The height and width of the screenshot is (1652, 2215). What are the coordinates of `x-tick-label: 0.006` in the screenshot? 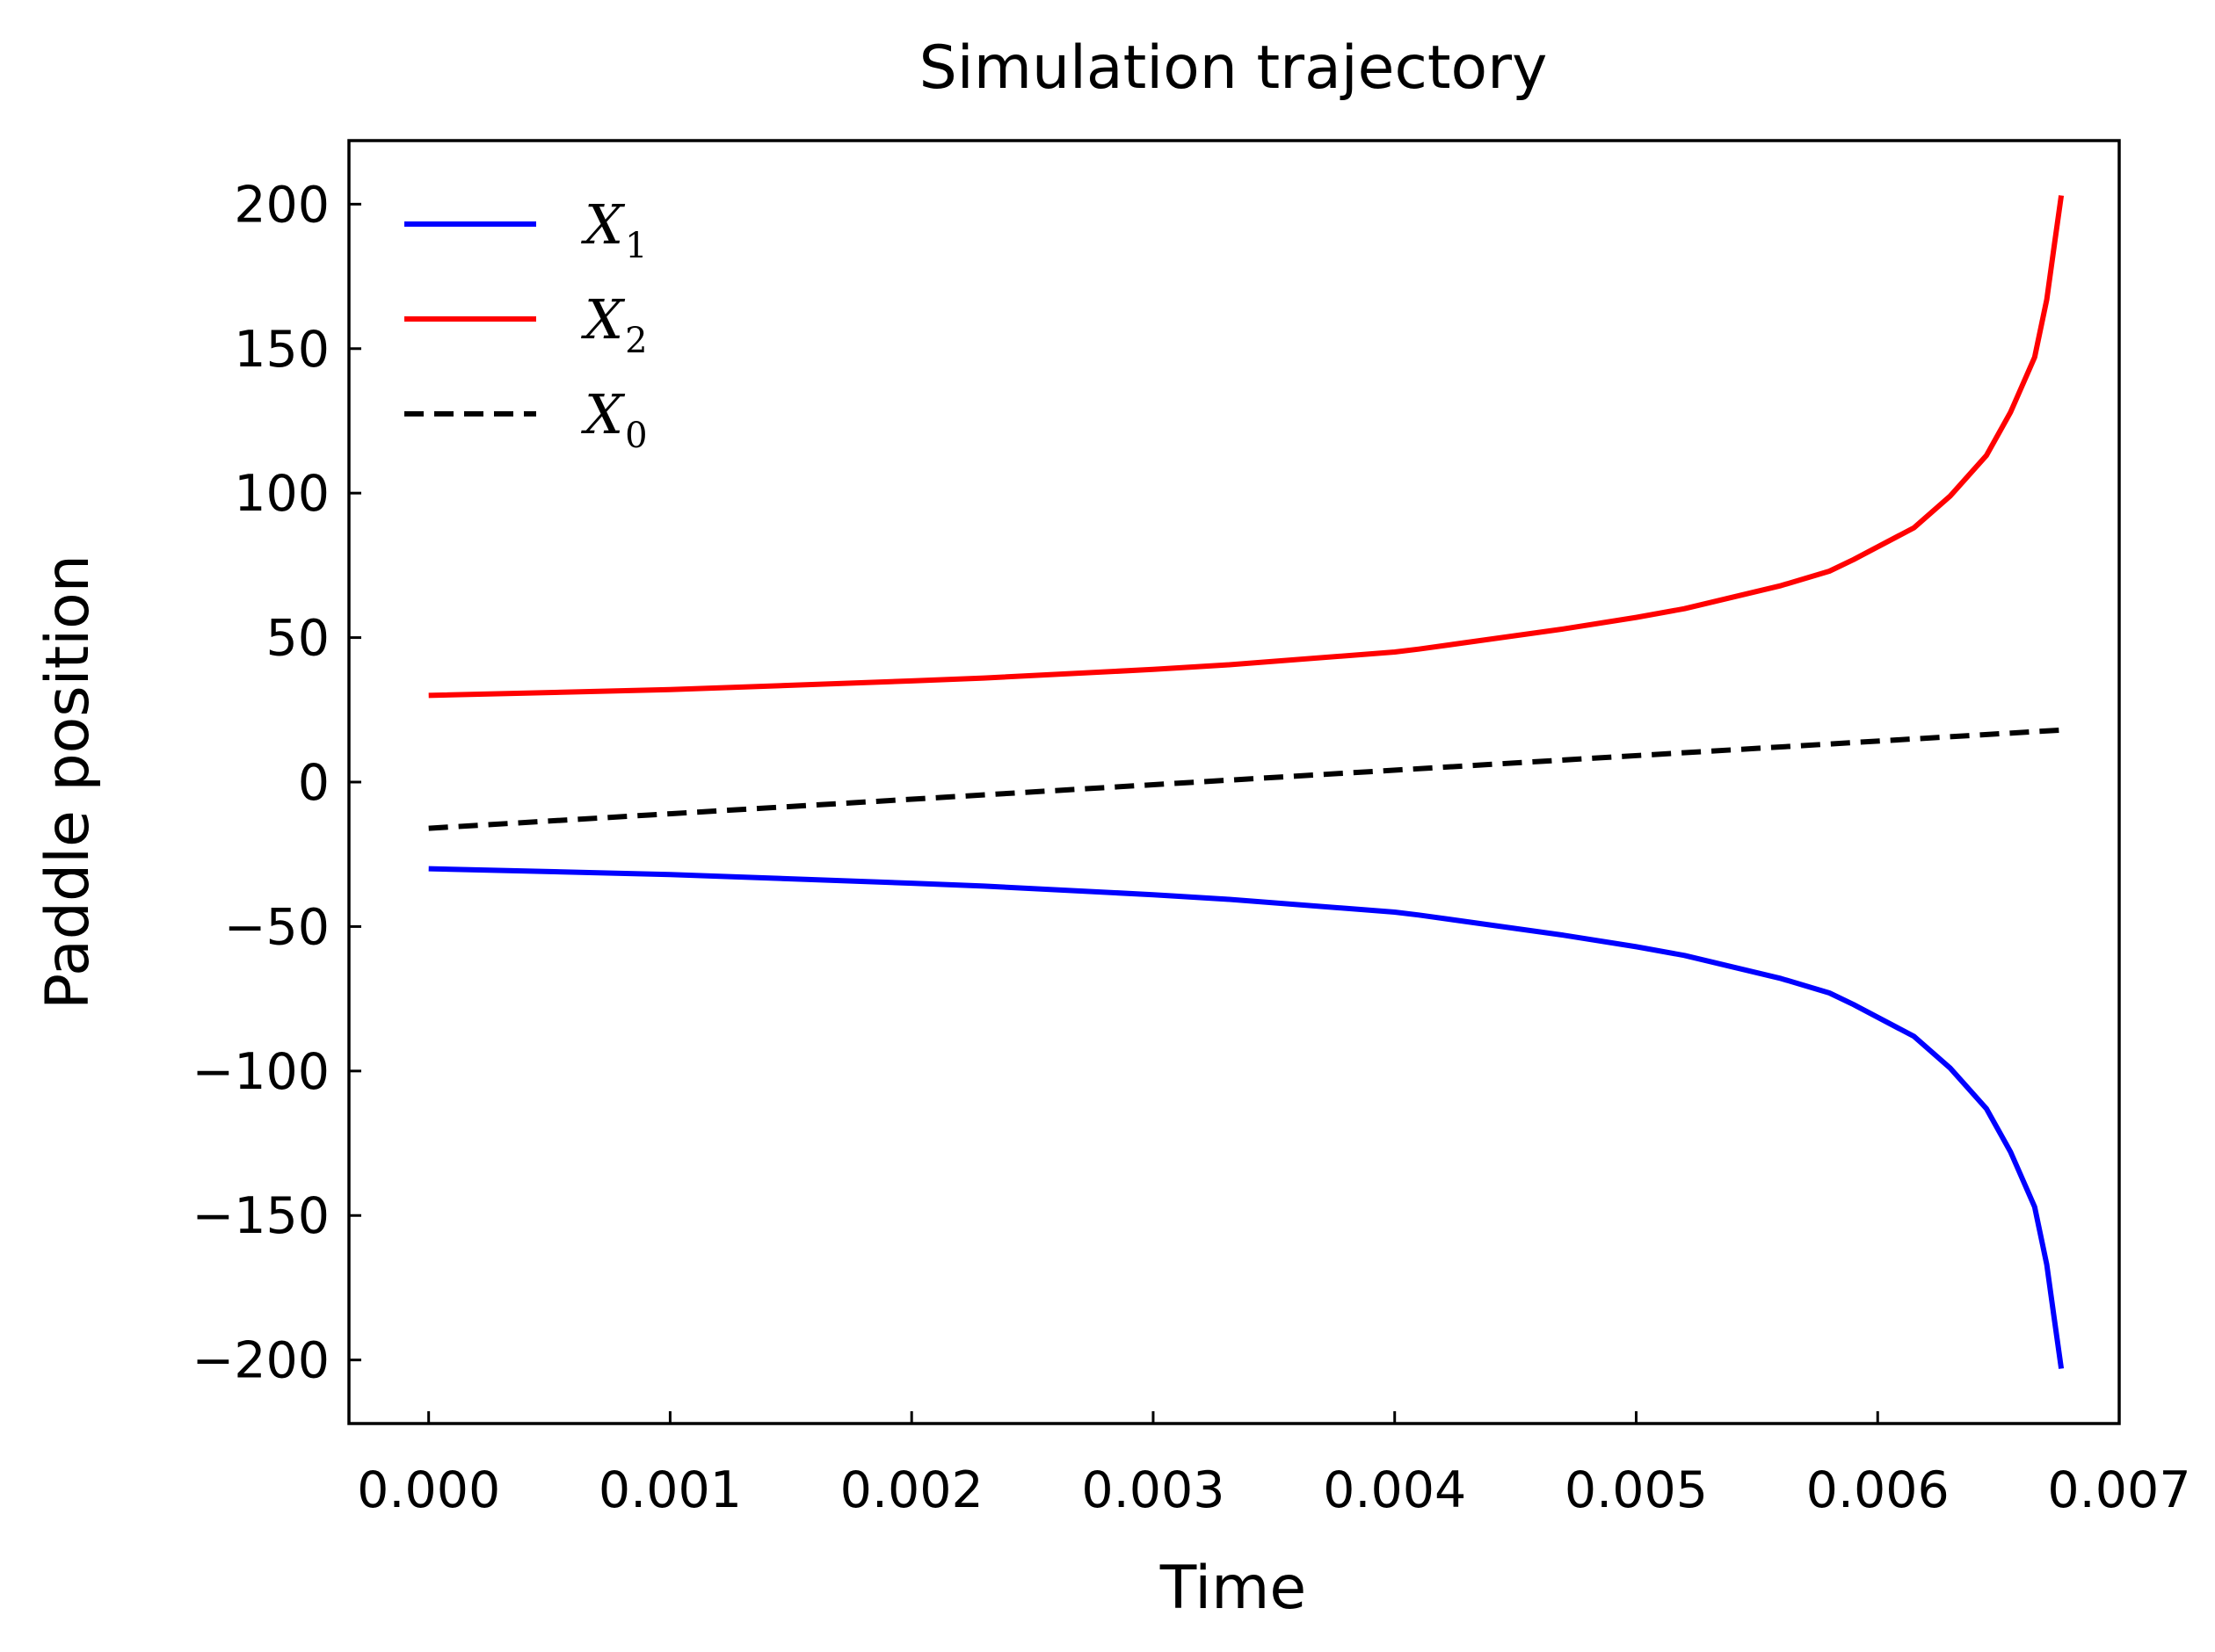 It's located at (1878, 1490).